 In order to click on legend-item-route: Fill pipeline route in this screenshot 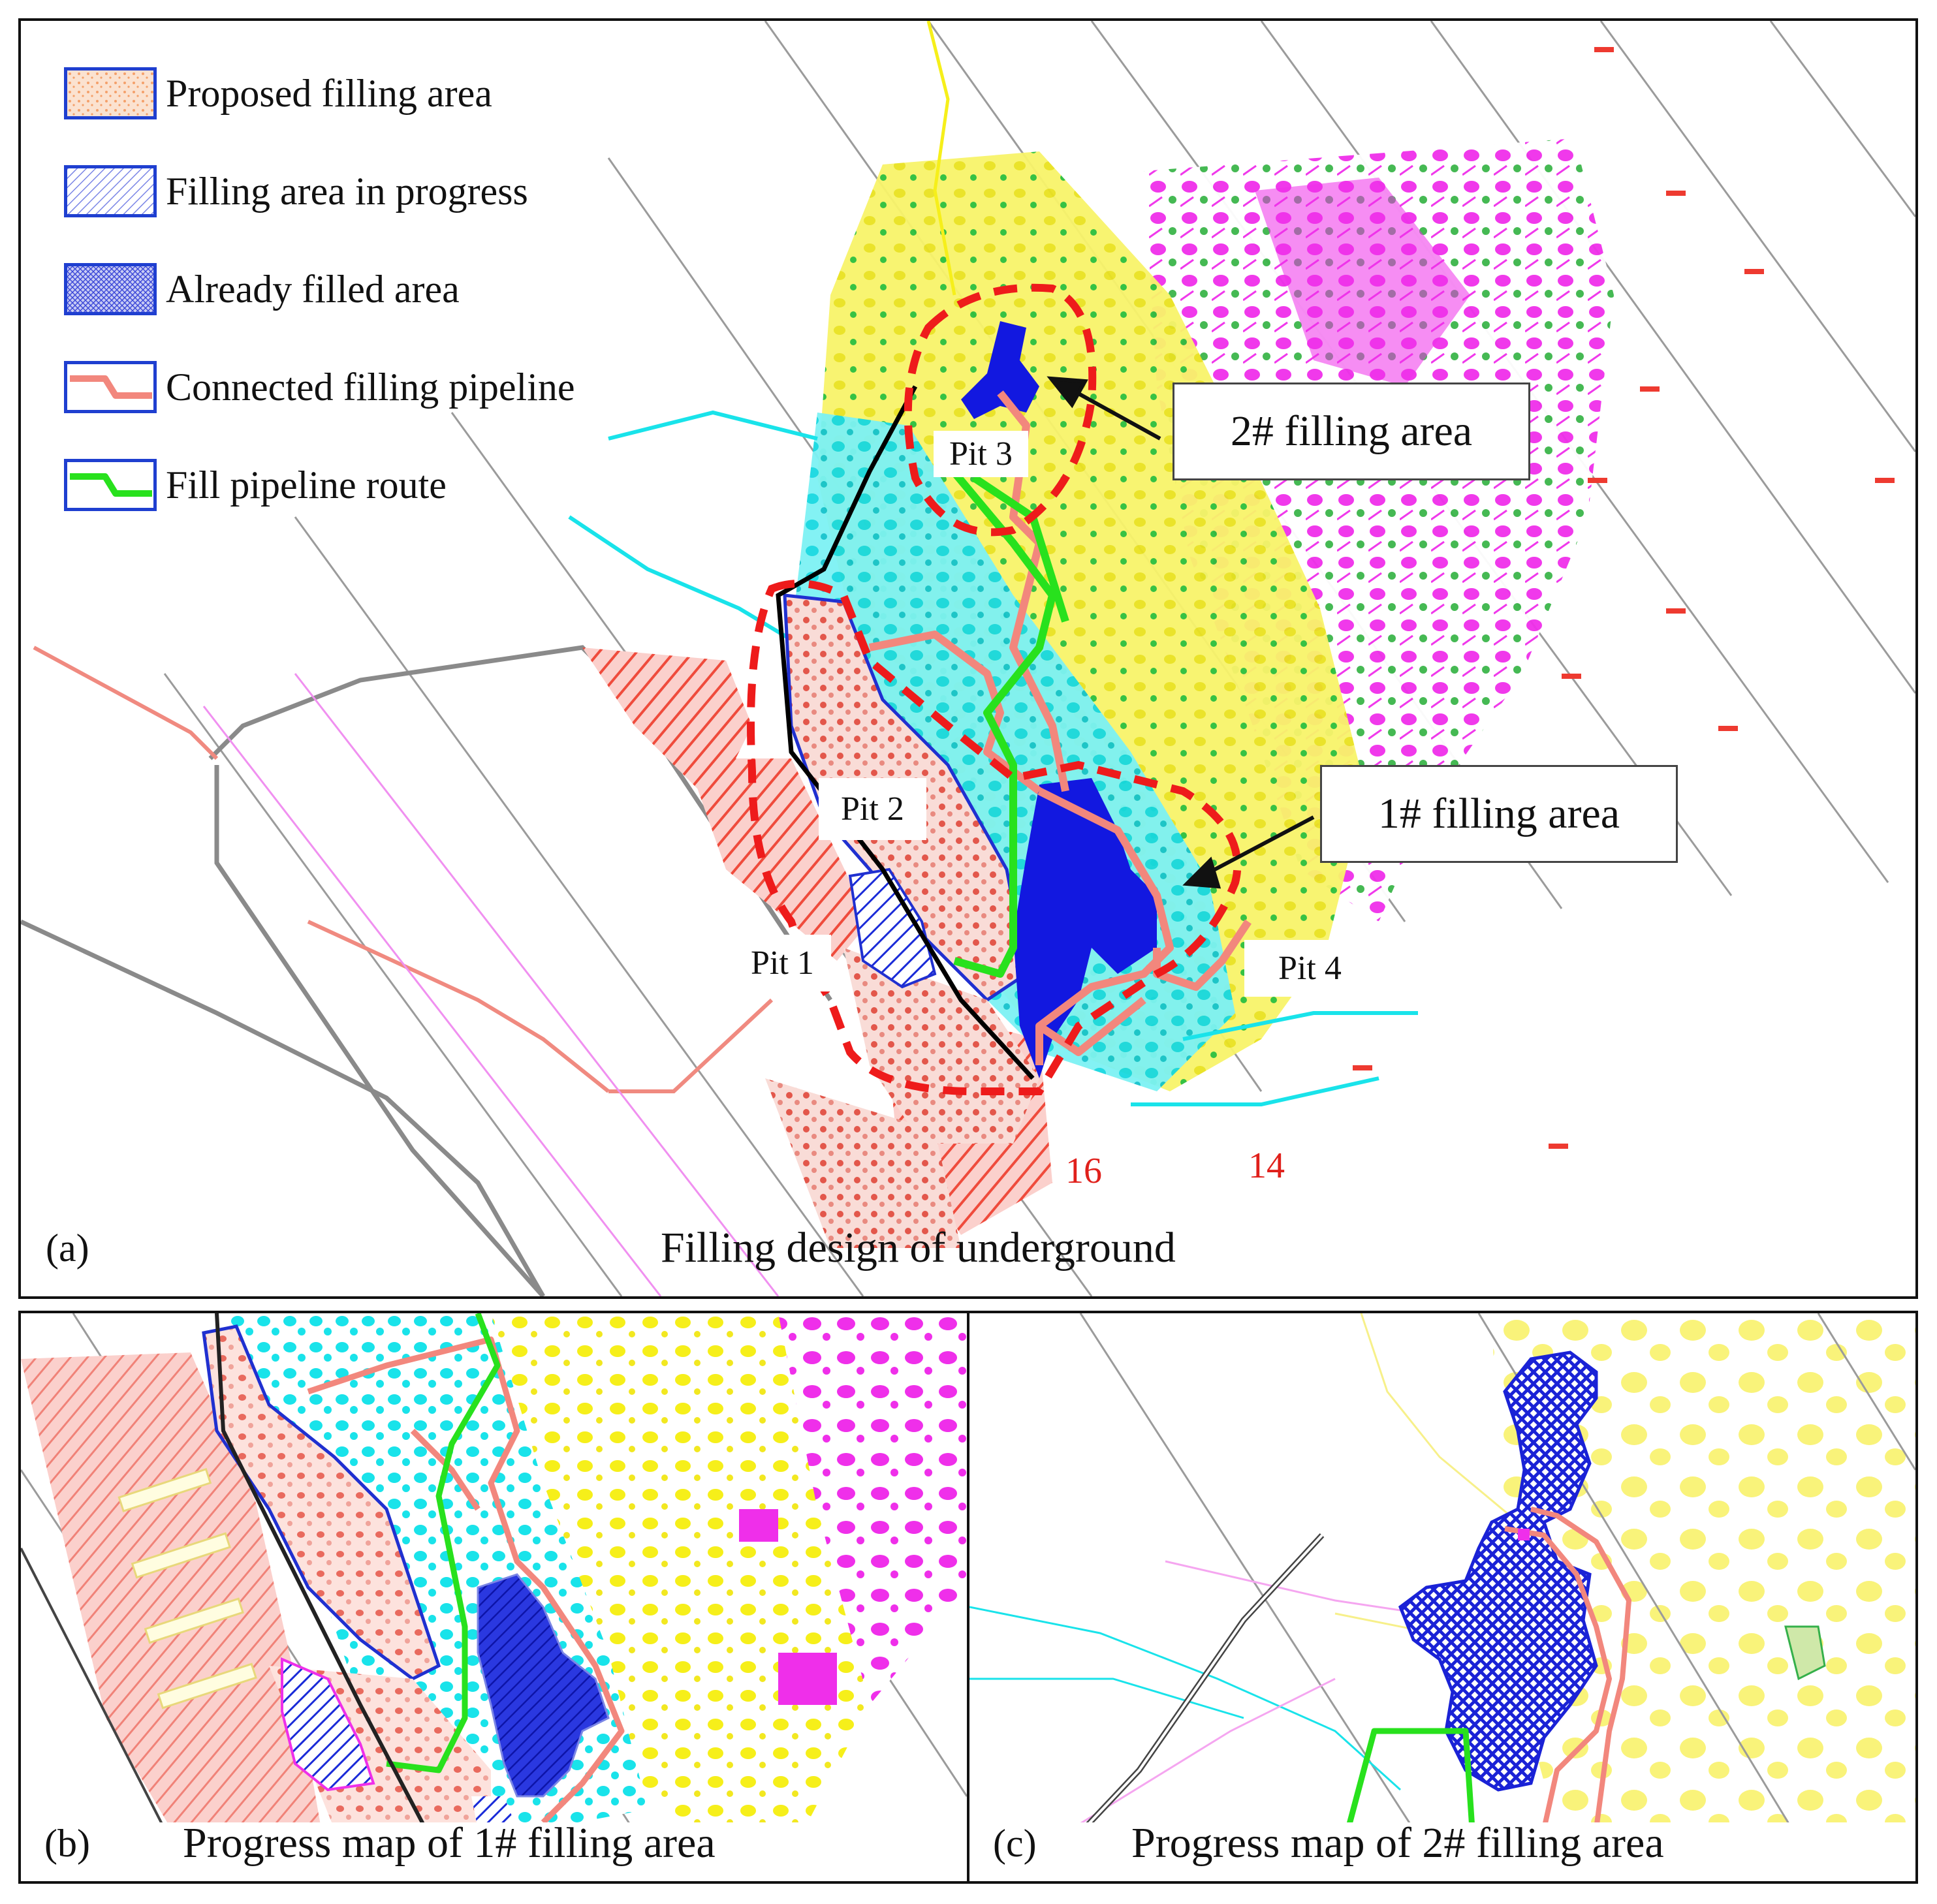, I will do `click(319, 485)`.